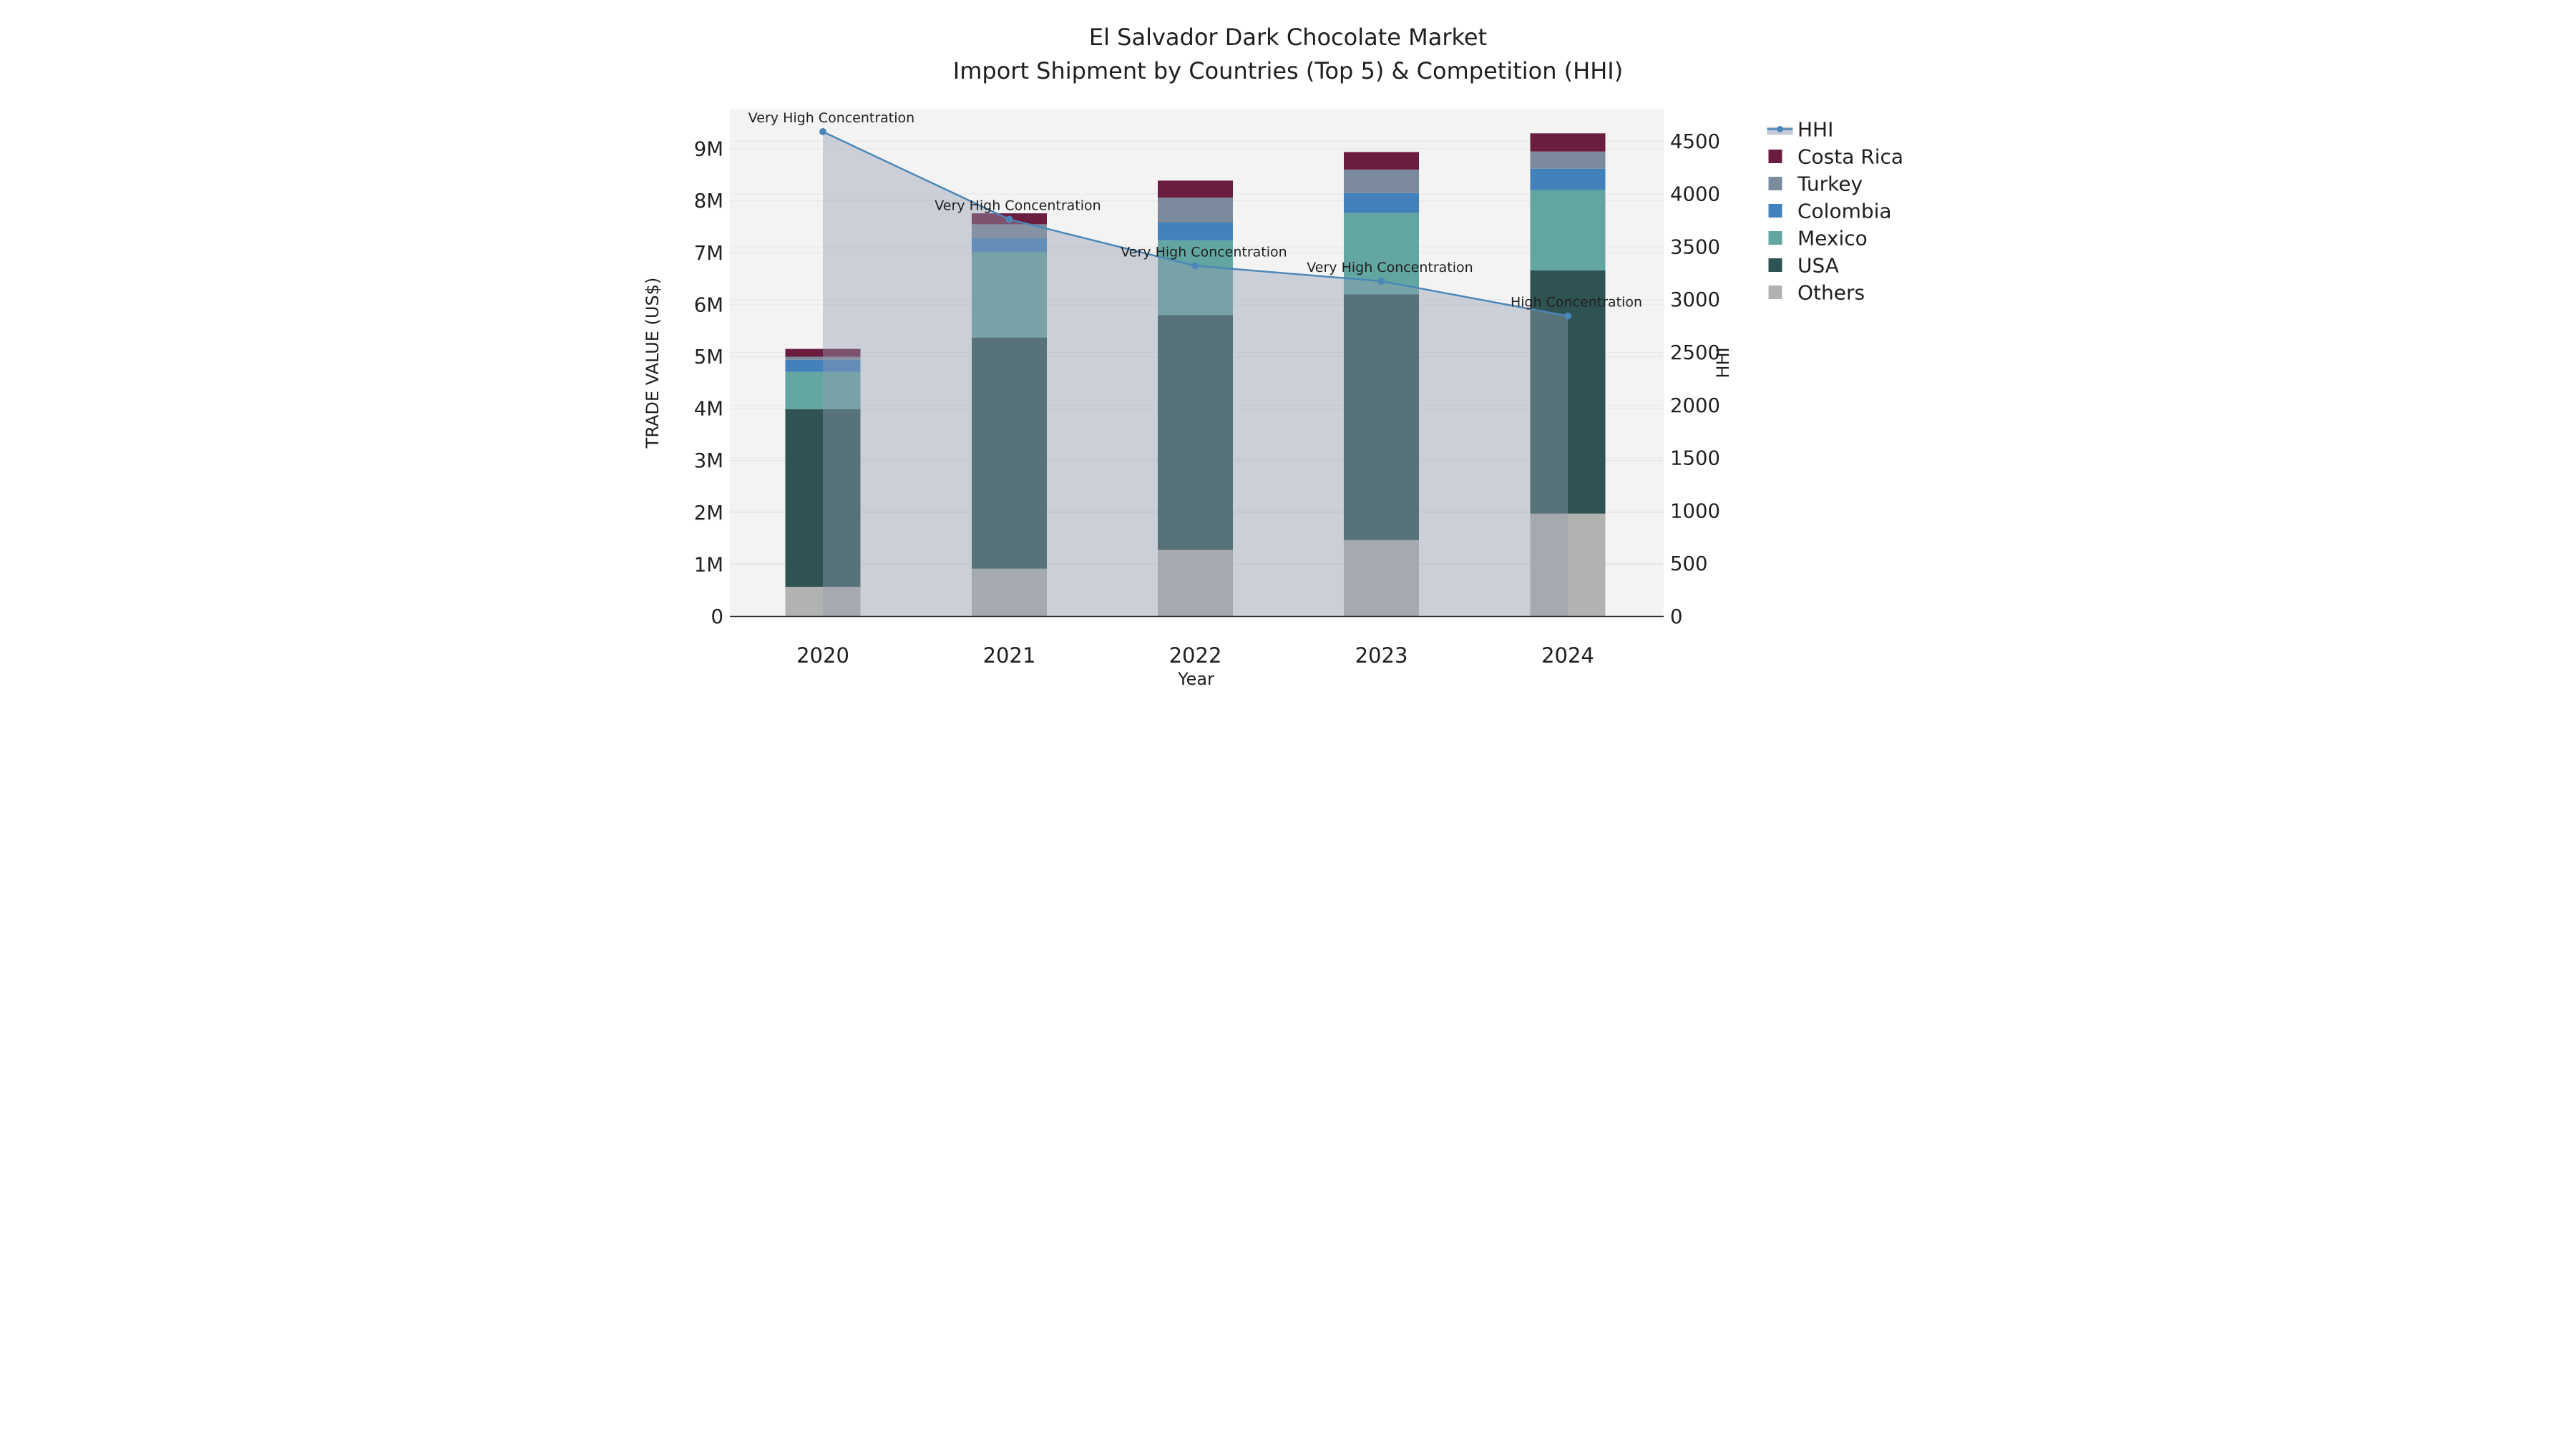 The image size is (2576, 1449). I want to click on bar-segment-colombia-2021, so click(1009, 245).